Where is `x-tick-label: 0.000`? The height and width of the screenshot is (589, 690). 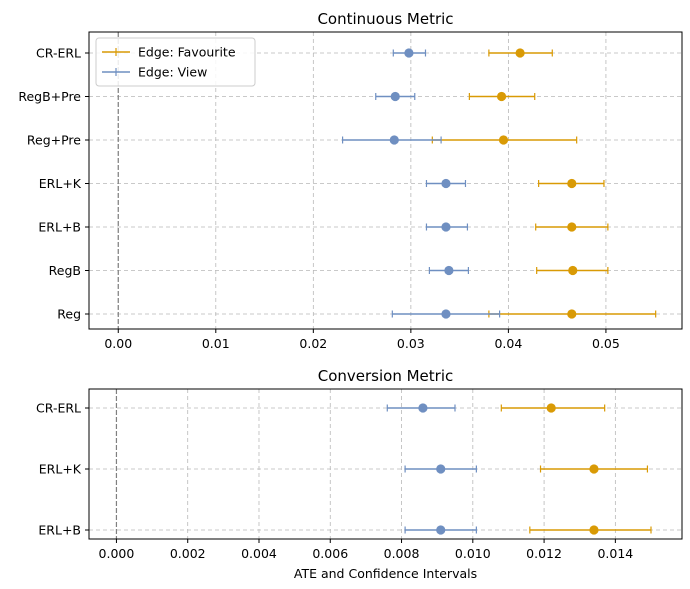
x-tick-label: 0.000 is located at coordinates (117, 553).